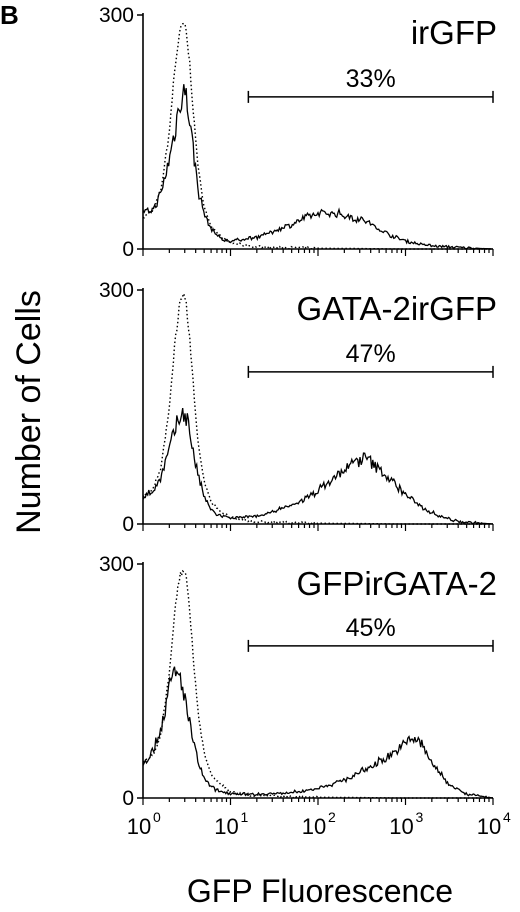  What do you see at coordinates (332, 817) in the screenshot?
I see `x-tick-exponent: 2` at bounding box center [332, 817].